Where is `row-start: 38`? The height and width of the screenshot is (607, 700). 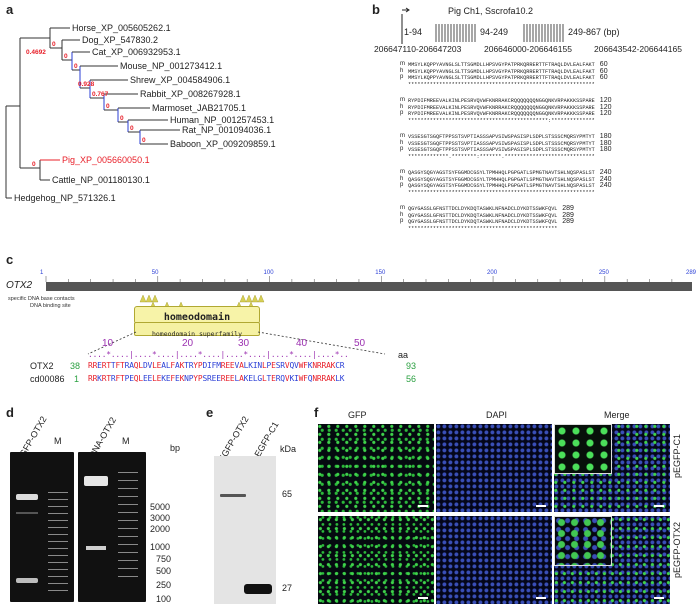 row-start: 38 is located at coordinates (75, 366).